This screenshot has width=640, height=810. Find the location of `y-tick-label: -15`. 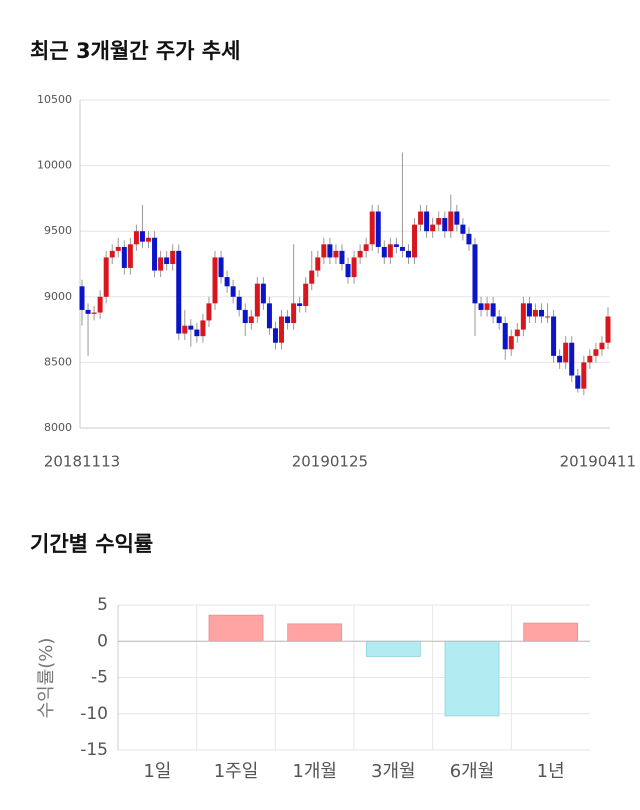

y-tick-label: -15 is located at coordinates (94, 750).